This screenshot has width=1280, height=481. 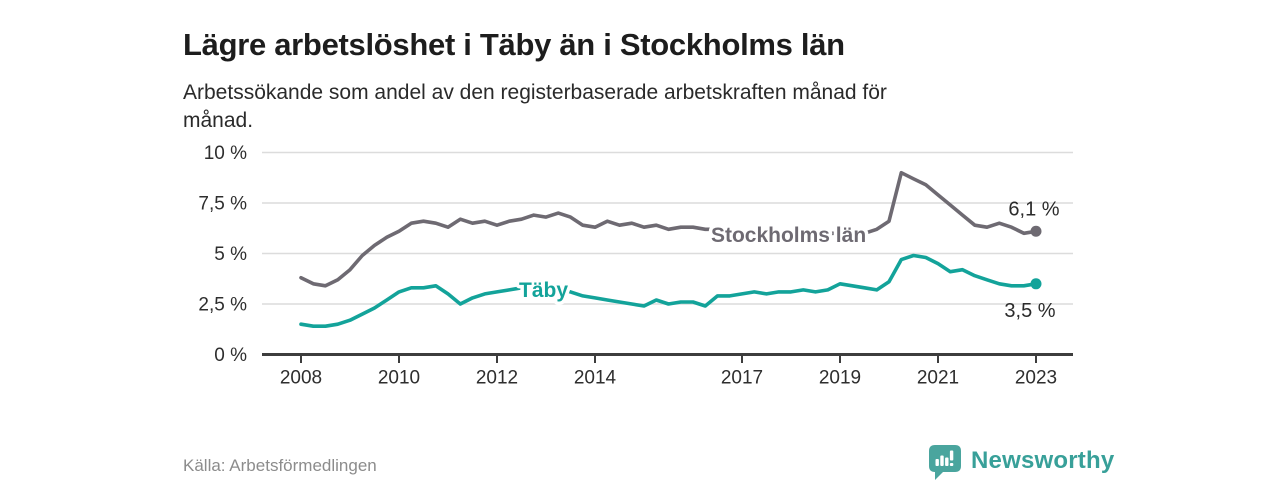 What do you see at coordinates (1036, 378) in the screenshot?
I see `x-axis-tick-label: 2023` at bounding box center [1036, 378].